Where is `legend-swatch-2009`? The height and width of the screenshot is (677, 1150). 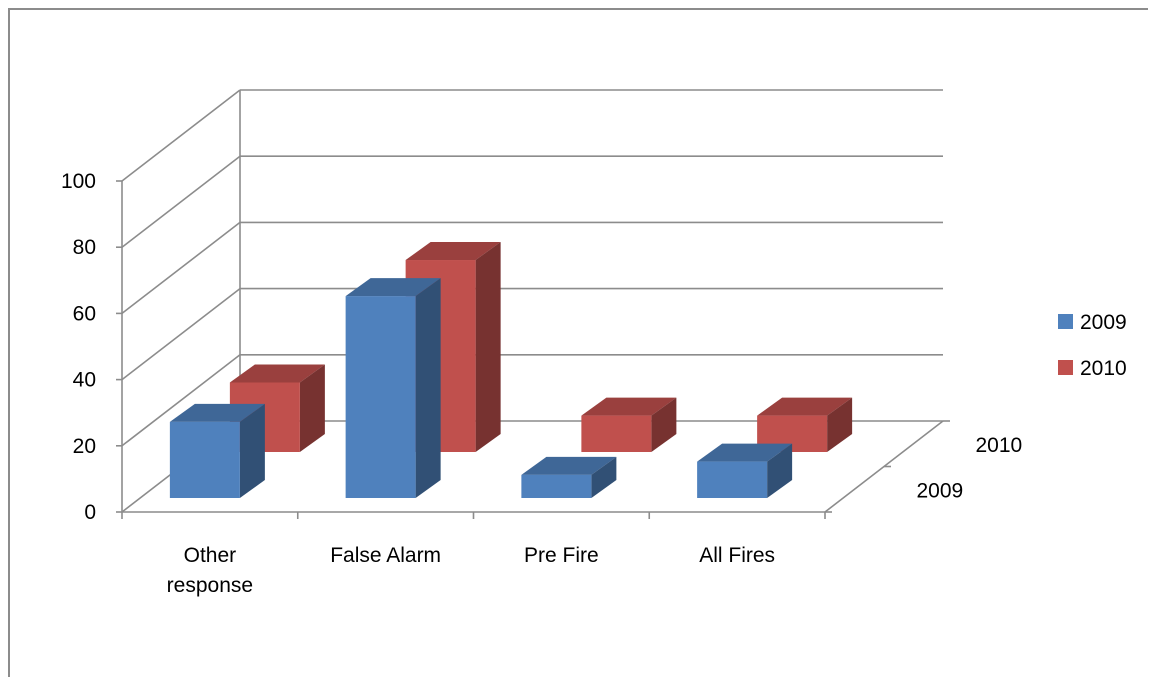
legend-swatch-2009 is located at coordinates (1065, 321).